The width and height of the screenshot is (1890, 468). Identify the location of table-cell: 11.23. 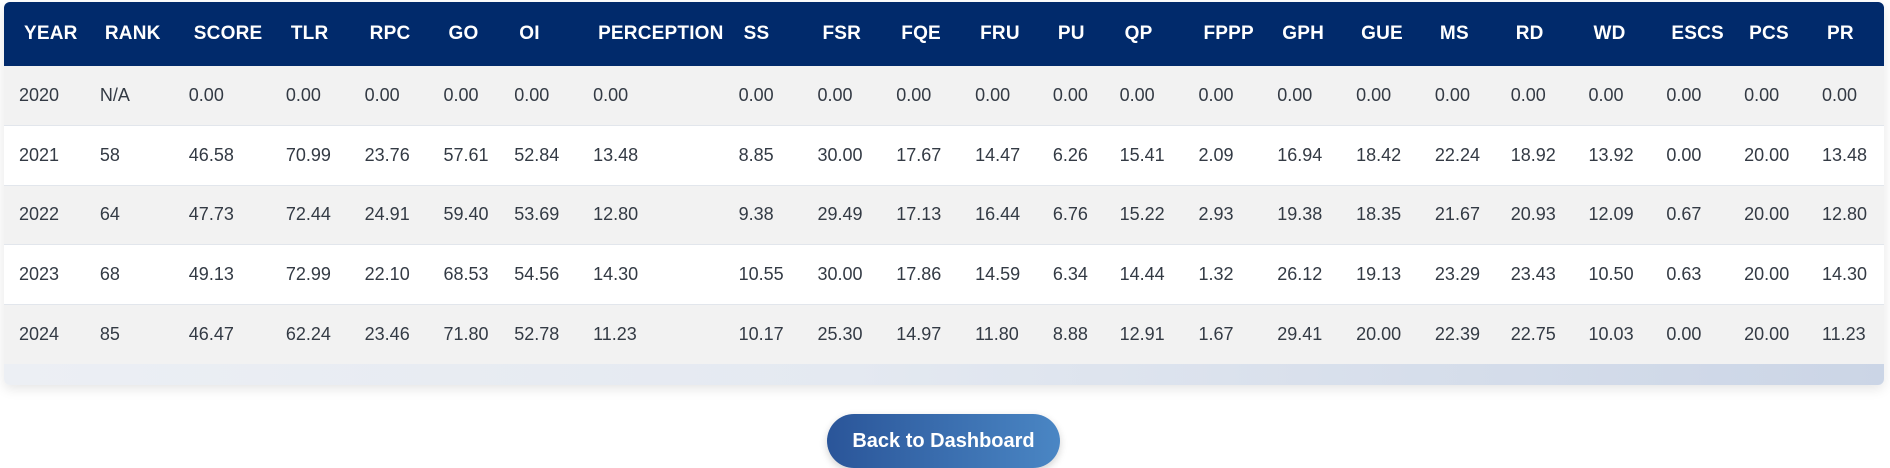
(1845, 334).